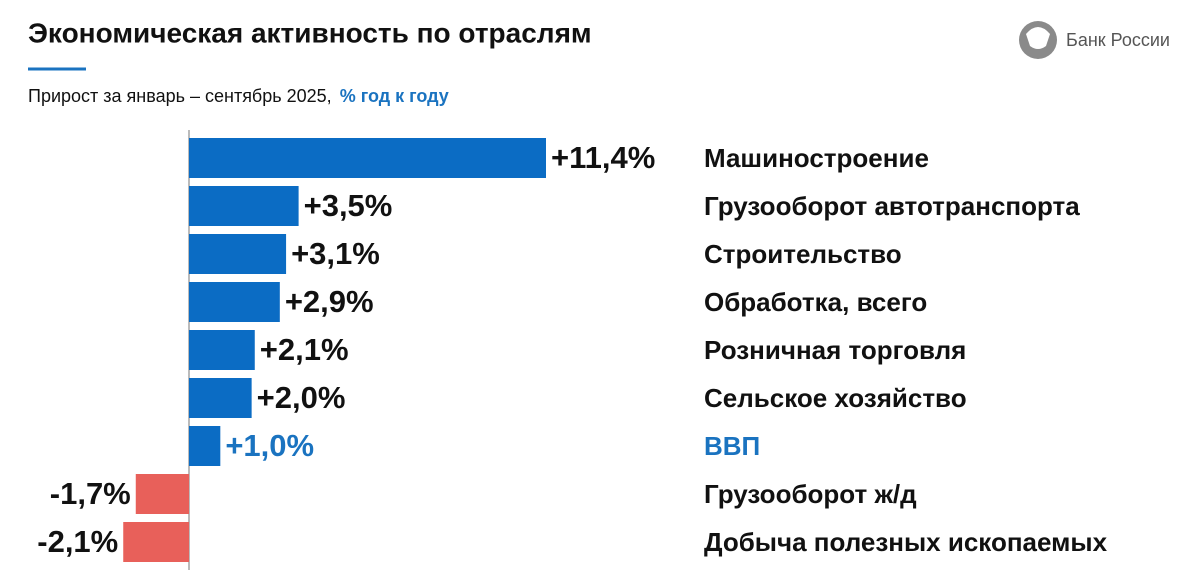 The height and width of the screenshot is (584, 1200). I want to click on logo-text: Банк России, so click(1118, 40).